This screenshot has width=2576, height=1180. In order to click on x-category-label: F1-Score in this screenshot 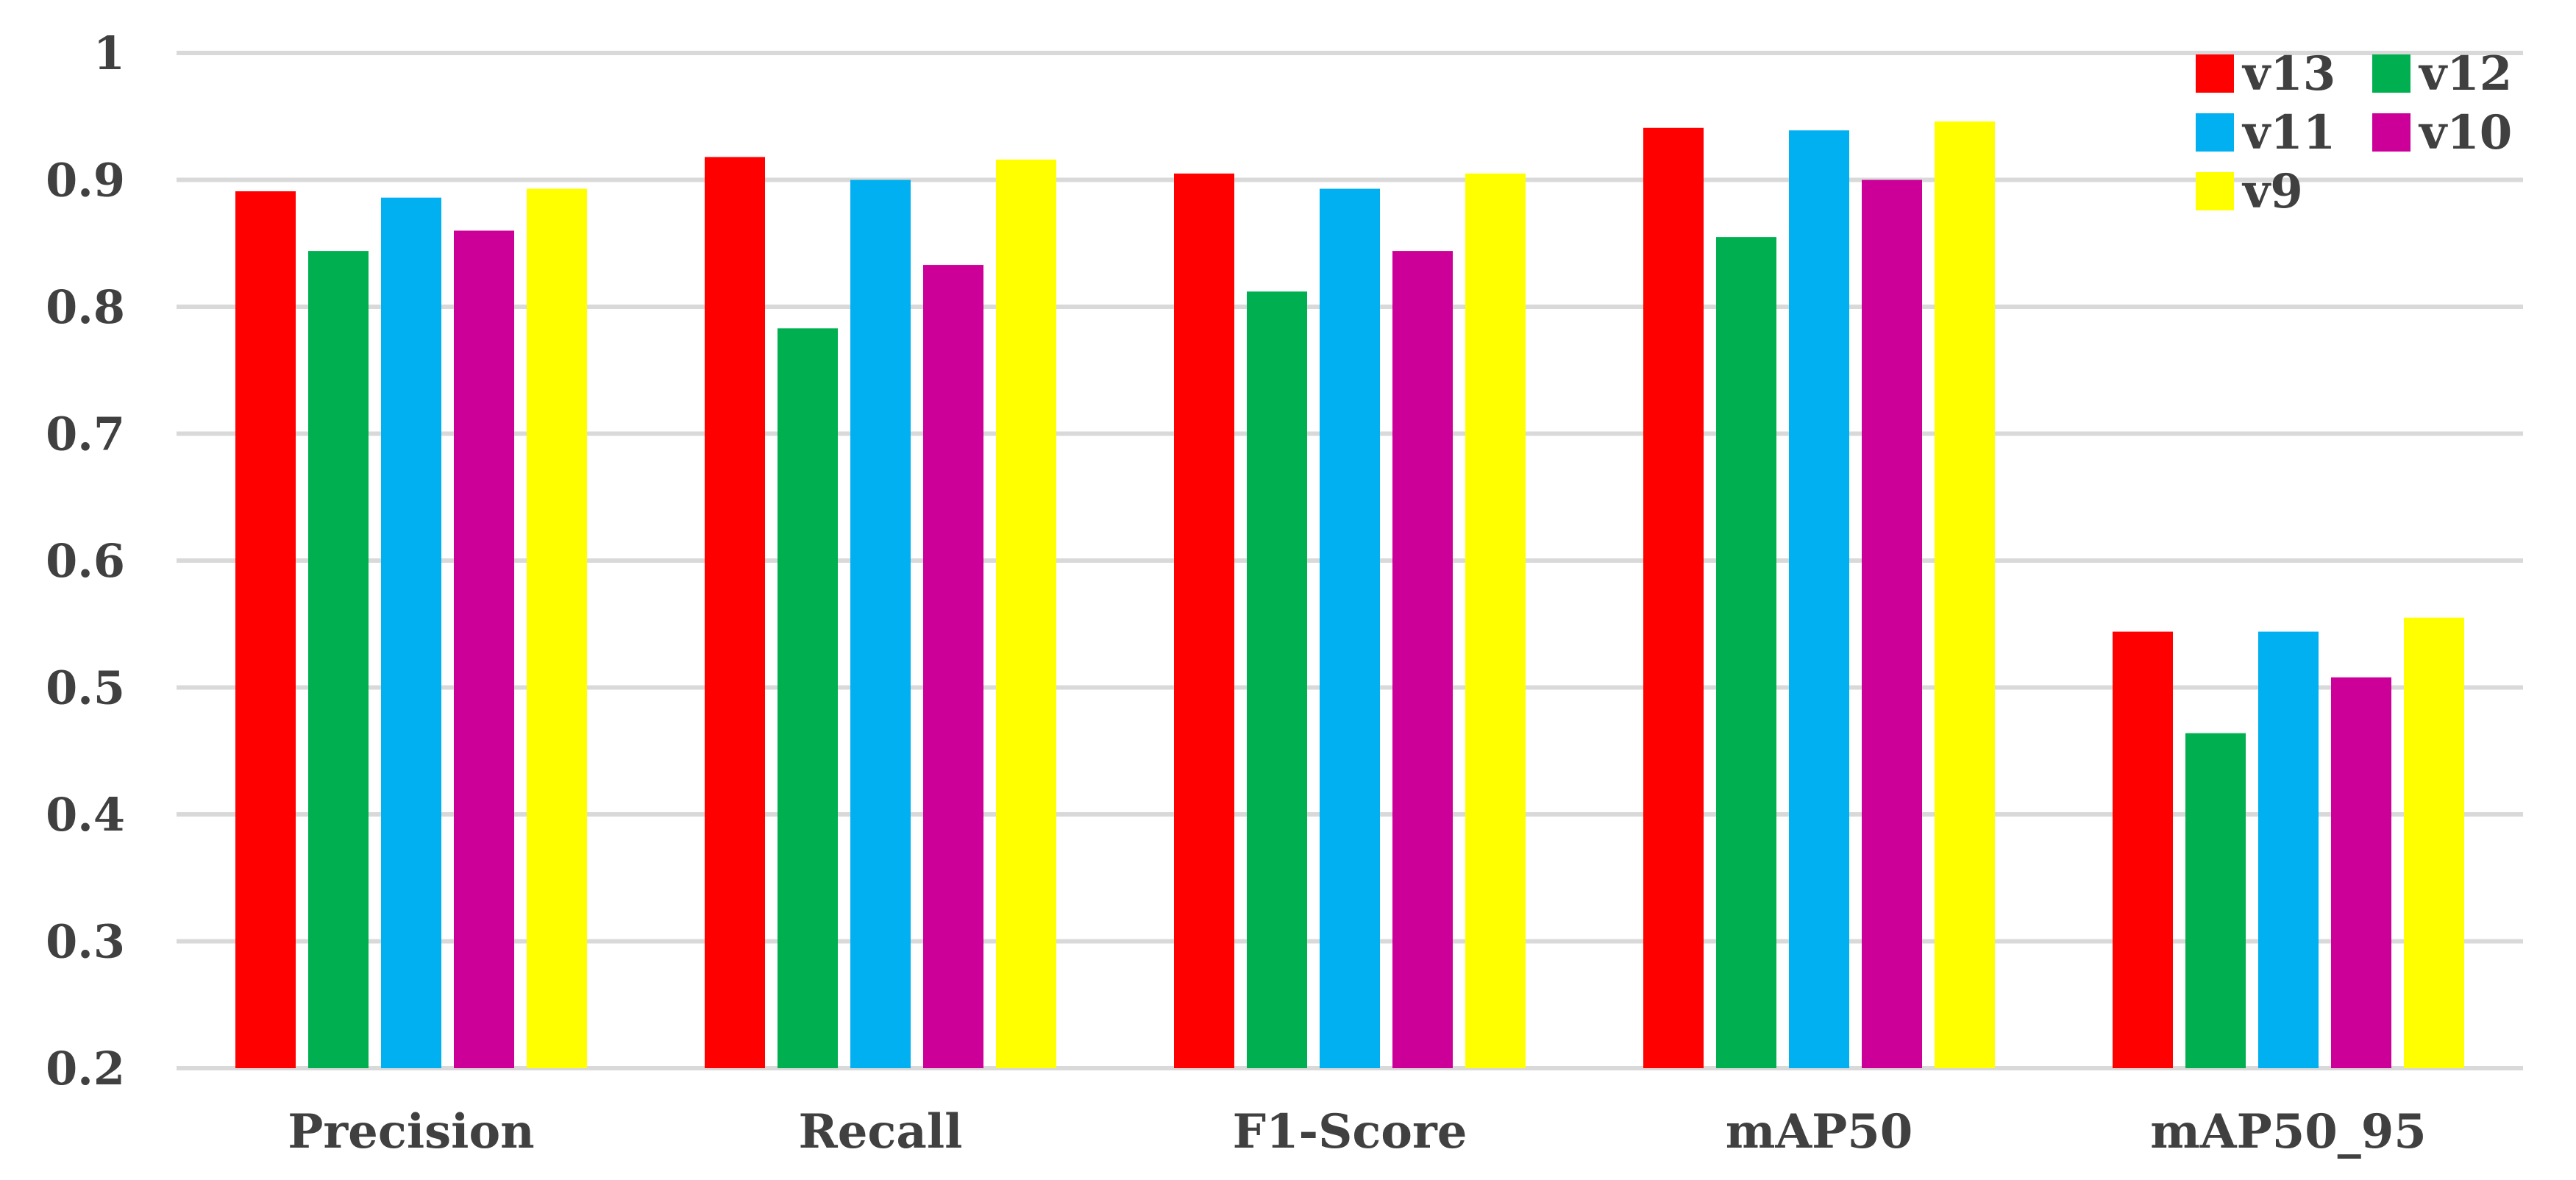, I will do `click(1350, 1132)`.